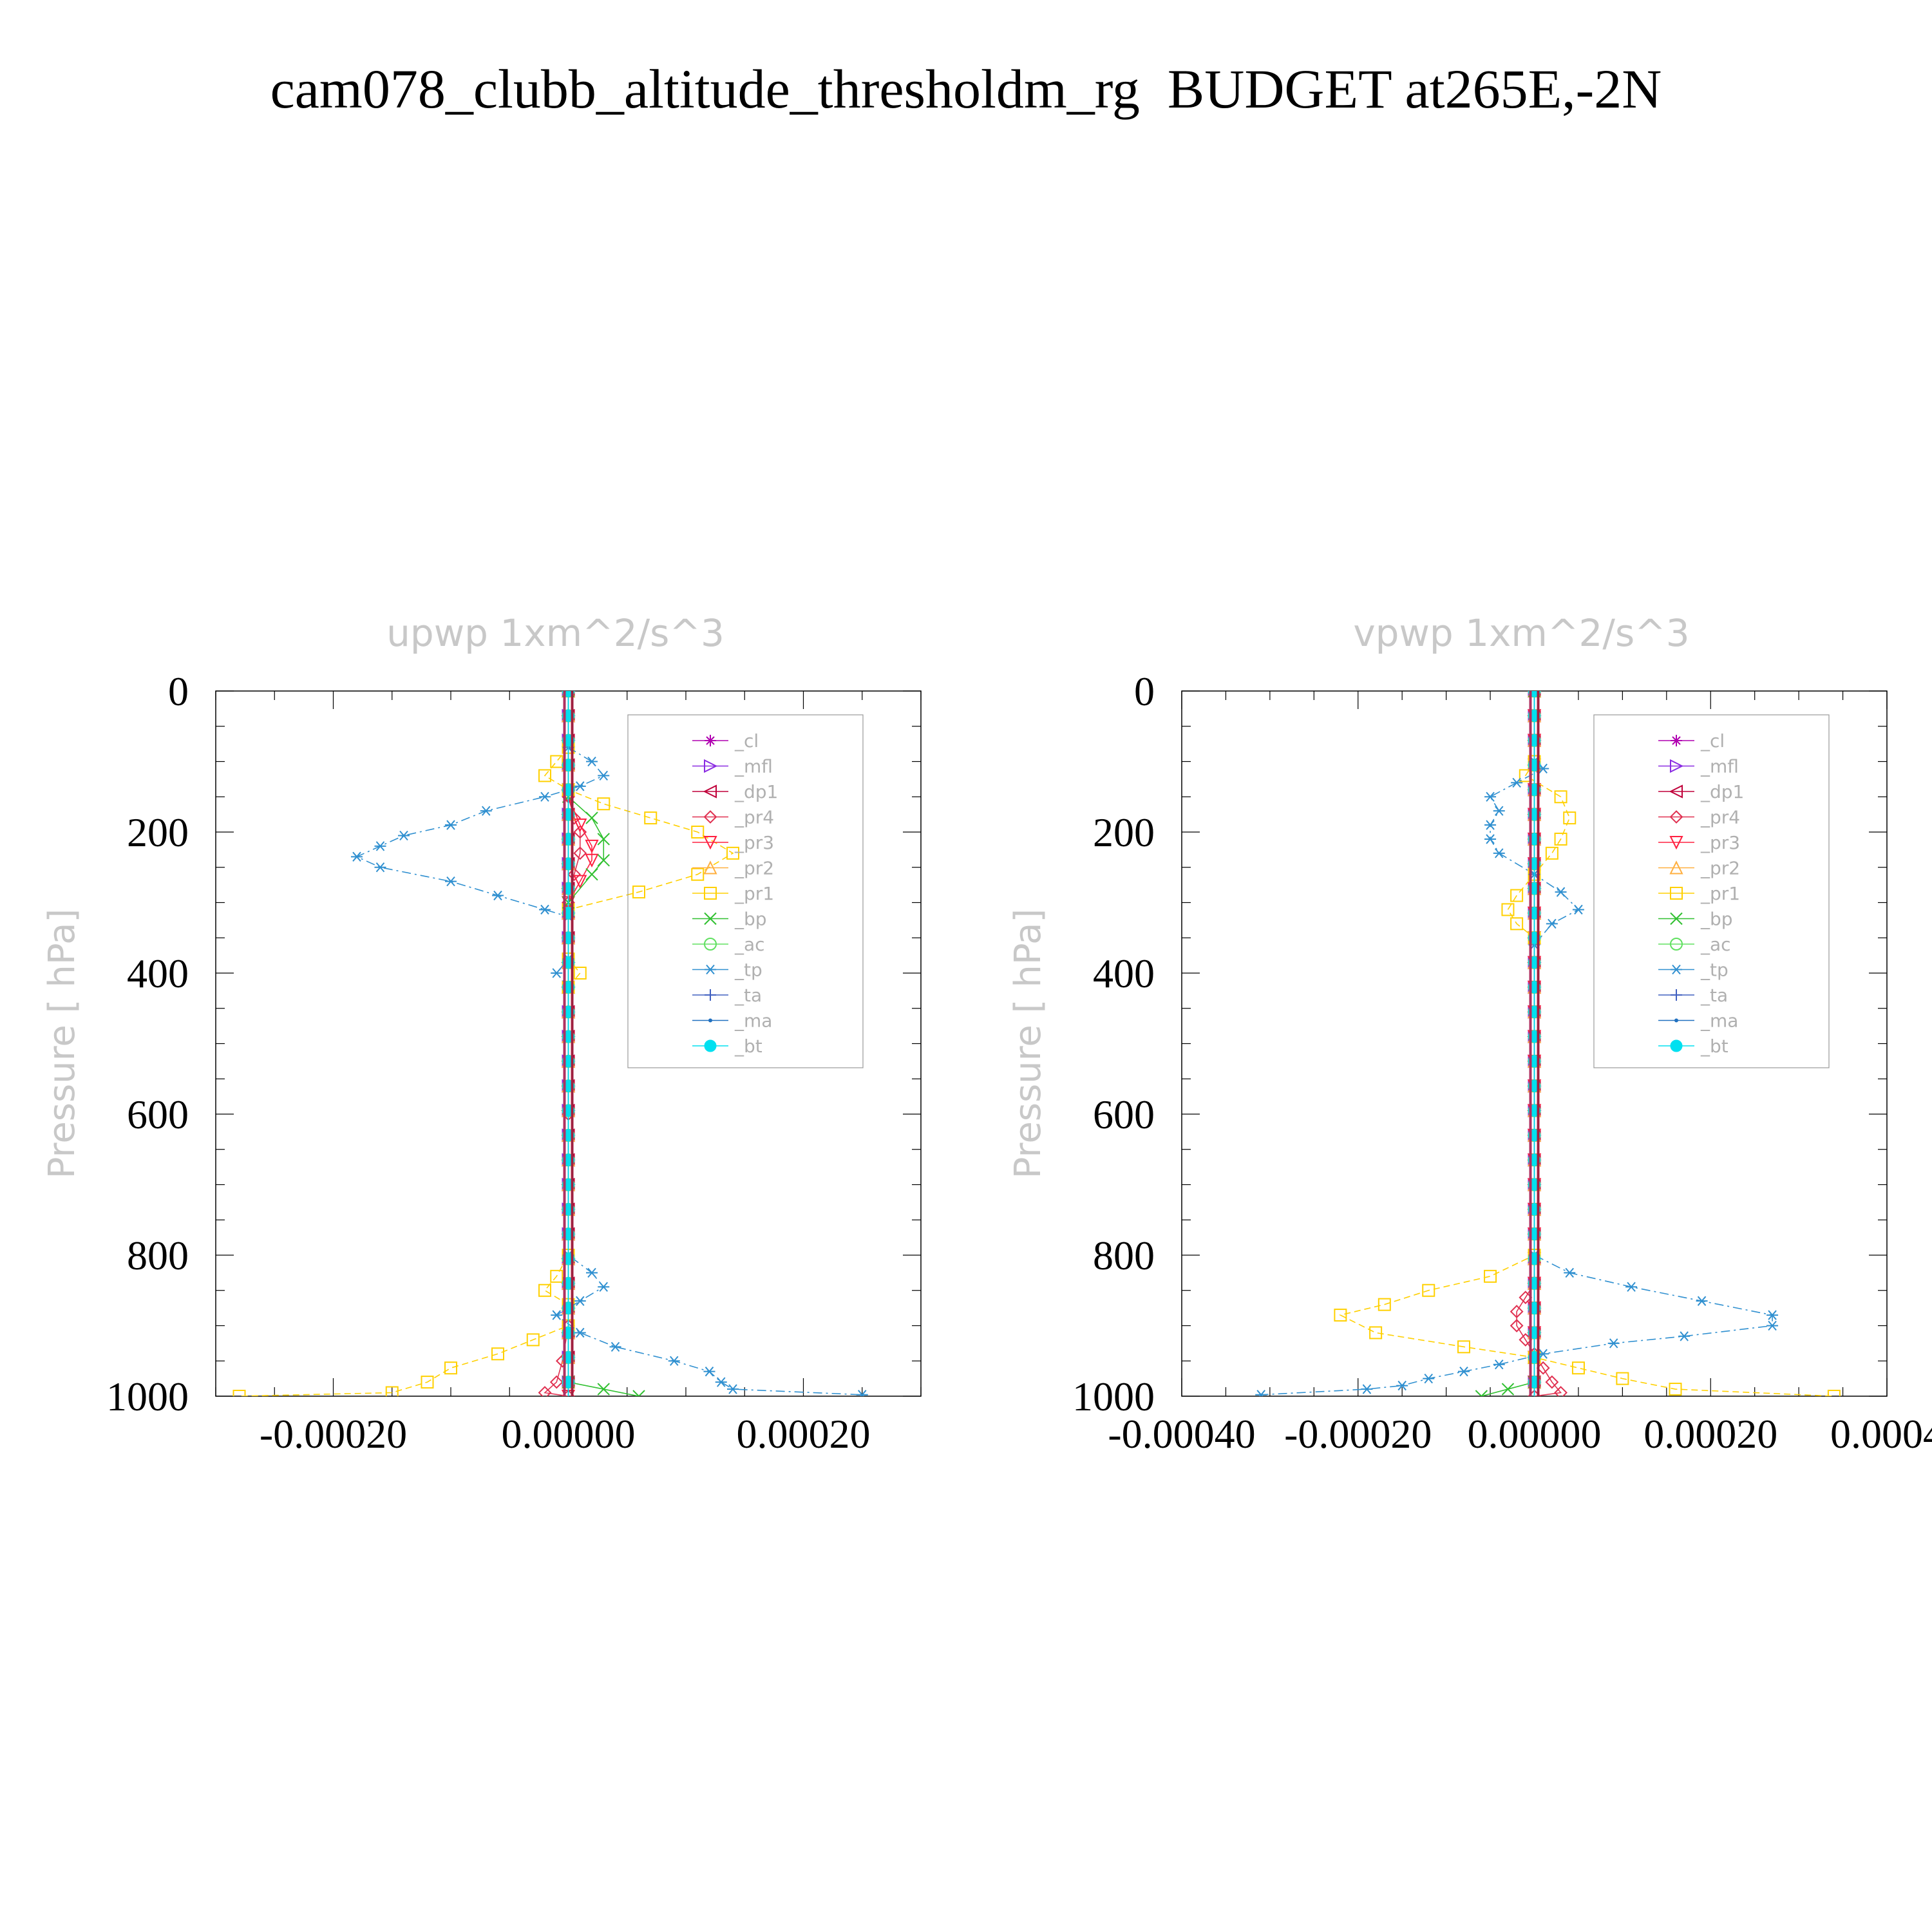 The width and height of the screenshot is (1932, 1932). Describe the element at coordinates (748, 996) in the screenshot. I see `legend-label: _ta` at that location.